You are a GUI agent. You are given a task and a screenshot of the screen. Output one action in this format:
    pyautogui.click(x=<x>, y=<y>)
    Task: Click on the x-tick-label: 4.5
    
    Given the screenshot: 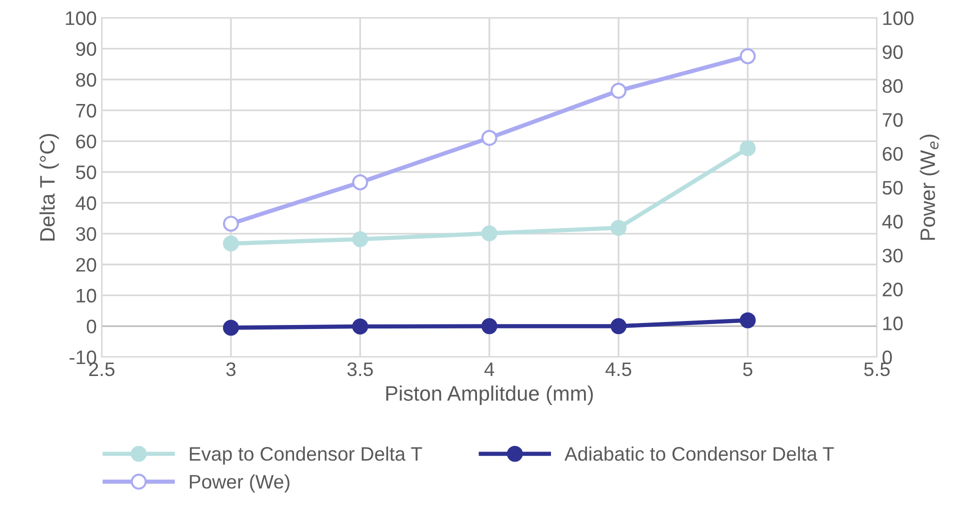 What is the action you would take?
    pyautogui.click(x=618, y=369)
    